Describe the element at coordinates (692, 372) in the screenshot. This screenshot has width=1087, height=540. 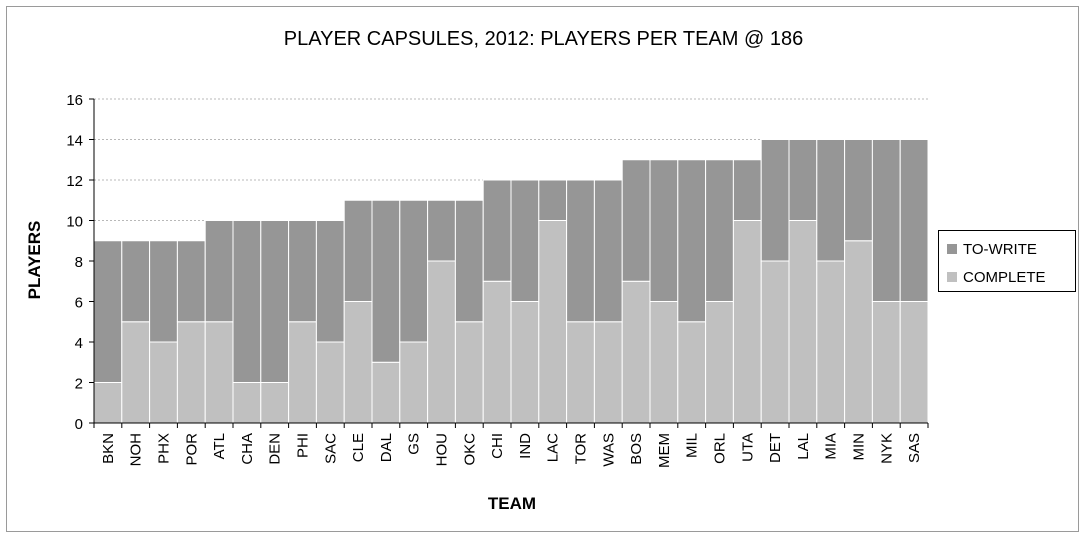
I see `bar-complete-mil` at that location.